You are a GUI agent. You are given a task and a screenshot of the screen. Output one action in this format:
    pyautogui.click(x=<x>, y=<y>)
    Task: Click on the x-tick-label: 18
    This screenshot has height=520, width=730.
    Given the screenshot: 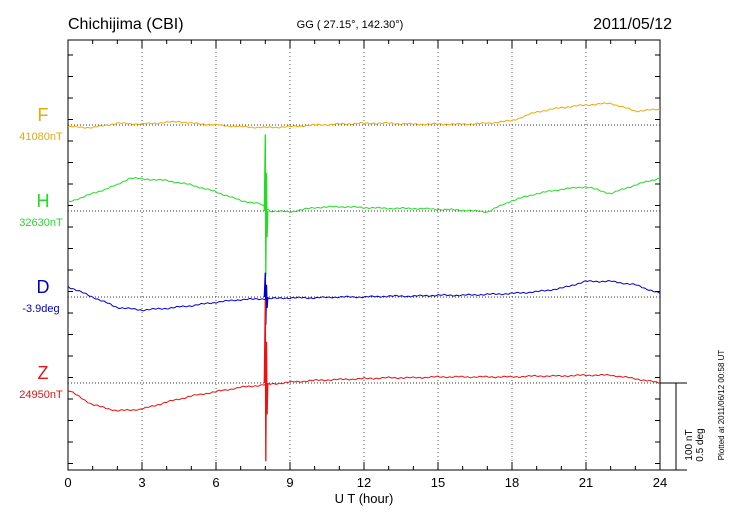 What is the action you would take?
    pyautogui.click(x=512, y=482)
    